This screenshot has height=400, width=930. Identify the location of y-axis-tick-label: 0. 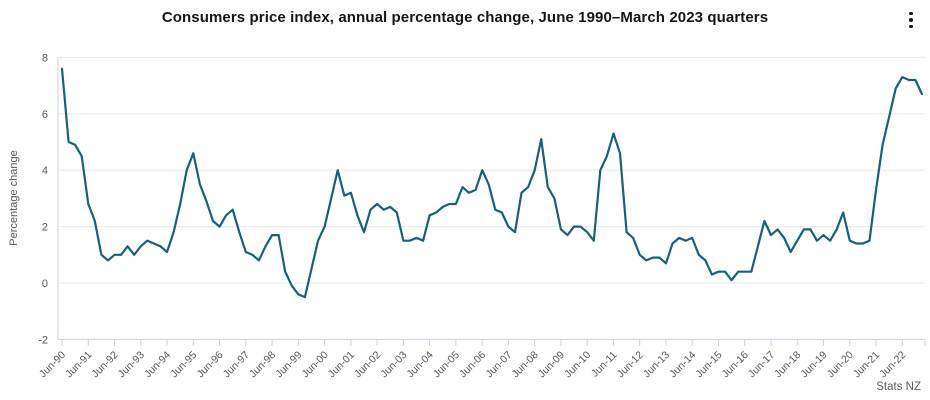
(45, 284).